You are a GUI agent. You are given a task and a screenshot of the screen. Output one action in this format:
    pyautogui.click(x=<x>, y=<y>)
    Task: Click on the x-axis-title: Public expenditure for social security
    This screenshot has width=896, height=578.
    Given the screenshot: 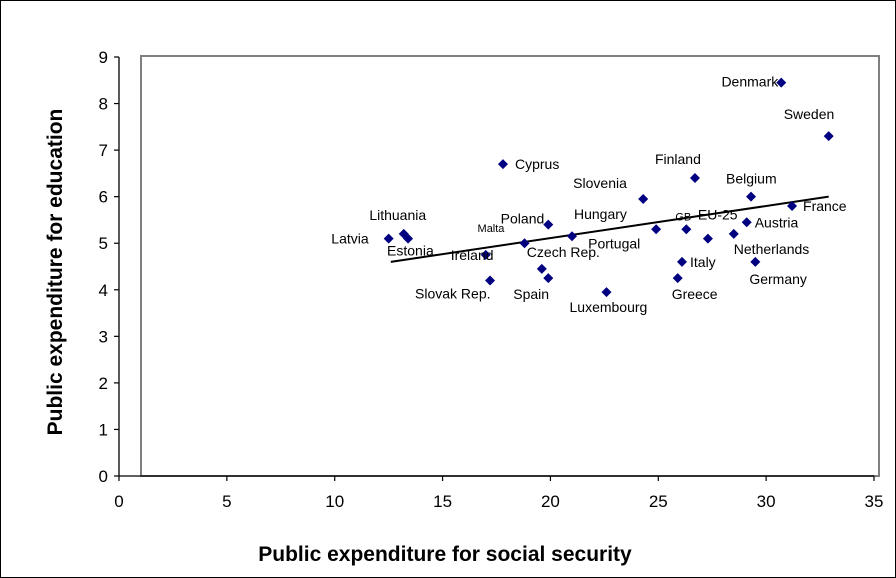 What is the action you would take?
    pyautogui.click(x=445, y=554)
    